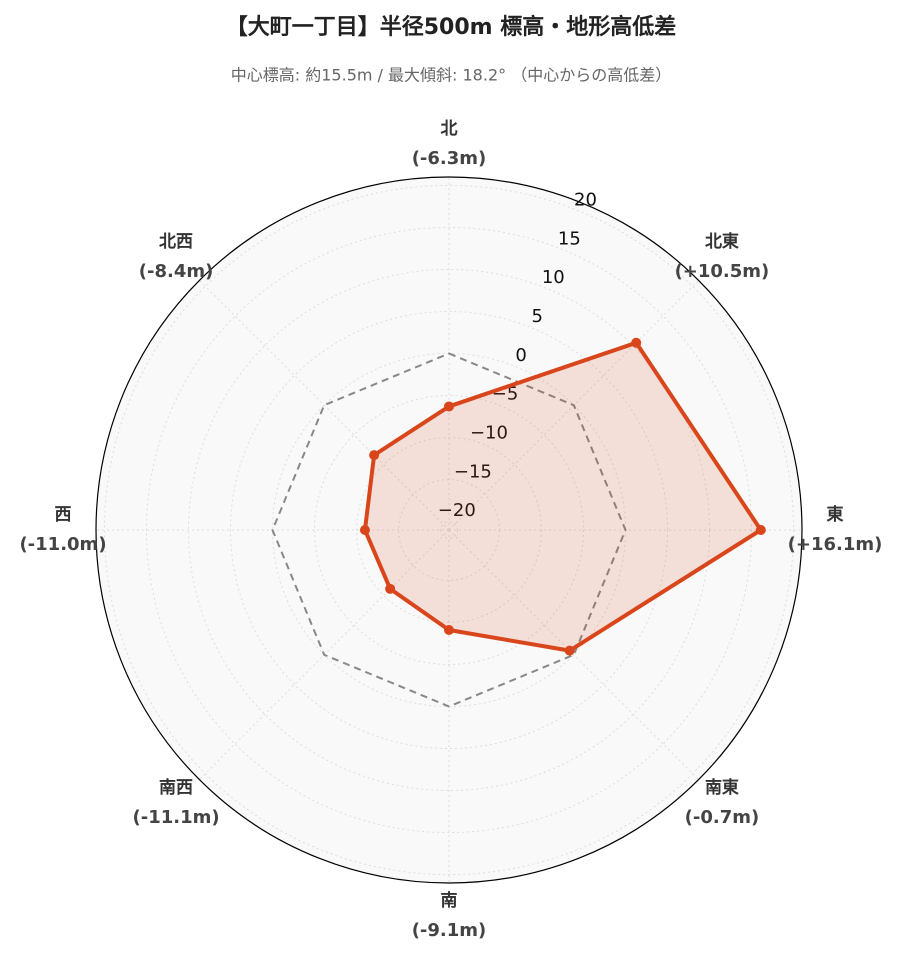  What do you see at coordinates (722, 817) in the screenshot?
I see `value-label: (-0.7m)` at bounding box center [722, 817].